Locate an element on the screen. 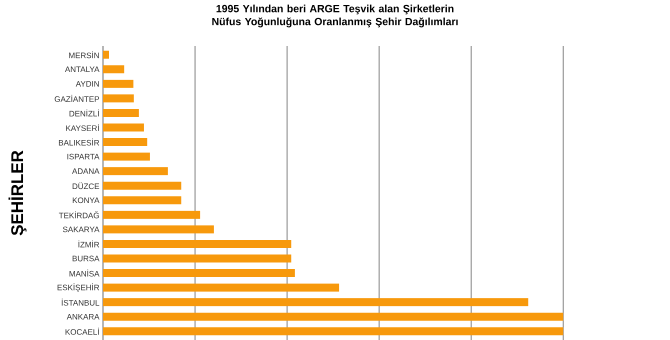  chart-title: 1995 Yılından beri ARGE Teşvik alan Şirketlerin Nüfus Yoğunluğuna Oranlanmış Şehir Dağılımları is located at coordinates (335, 16).